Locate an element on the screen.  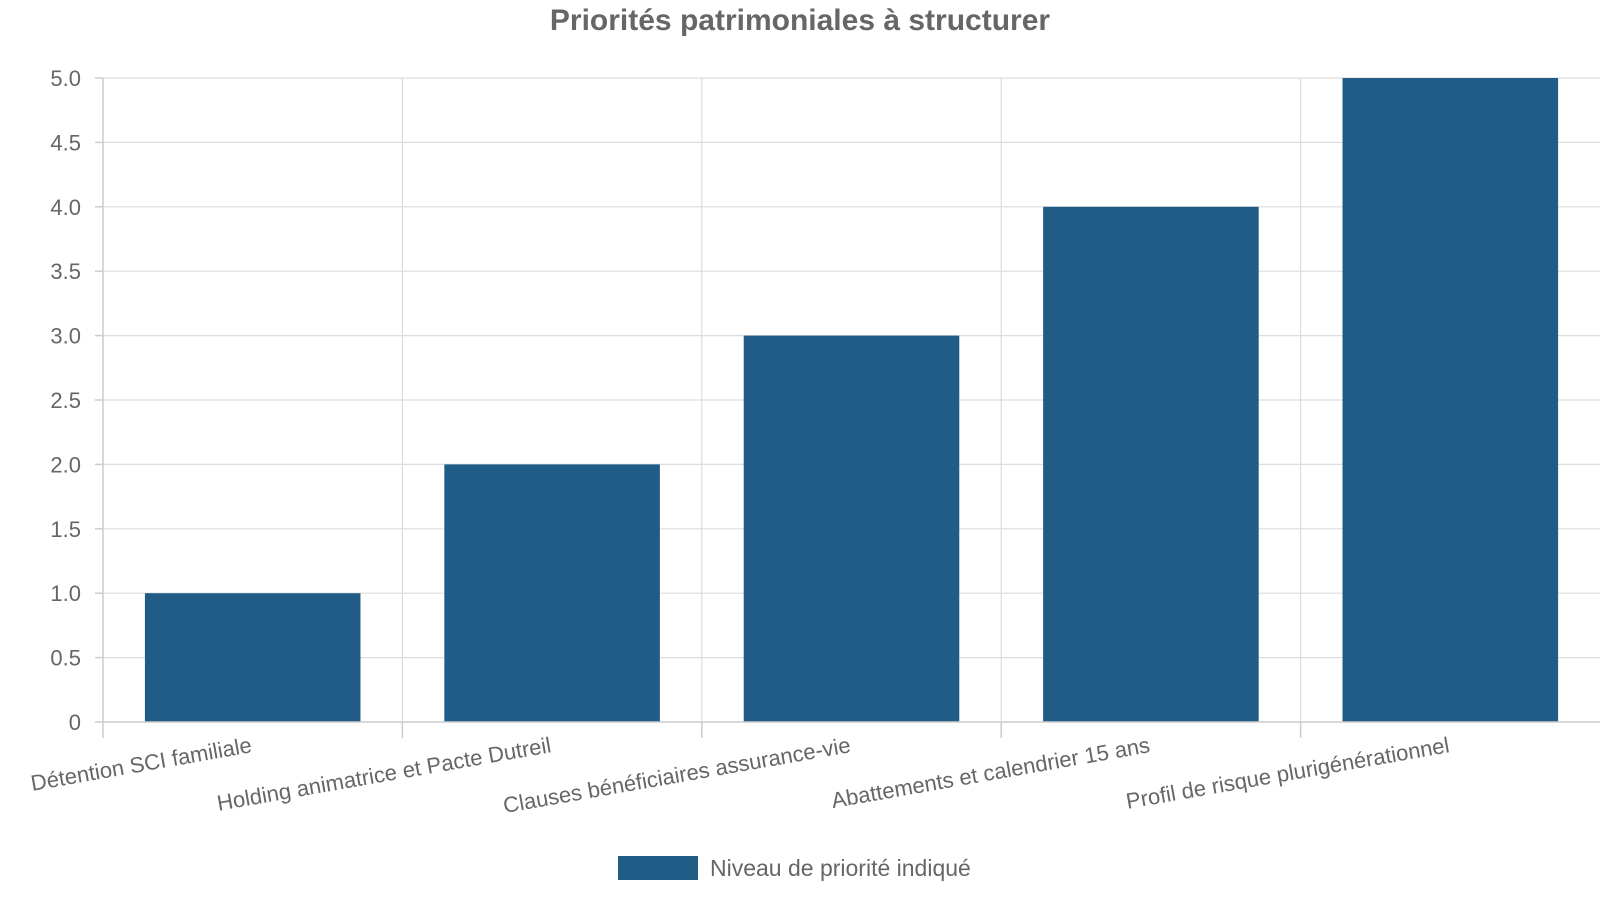
y-tick-label: 2.5 is located at coordinates (65, 400).